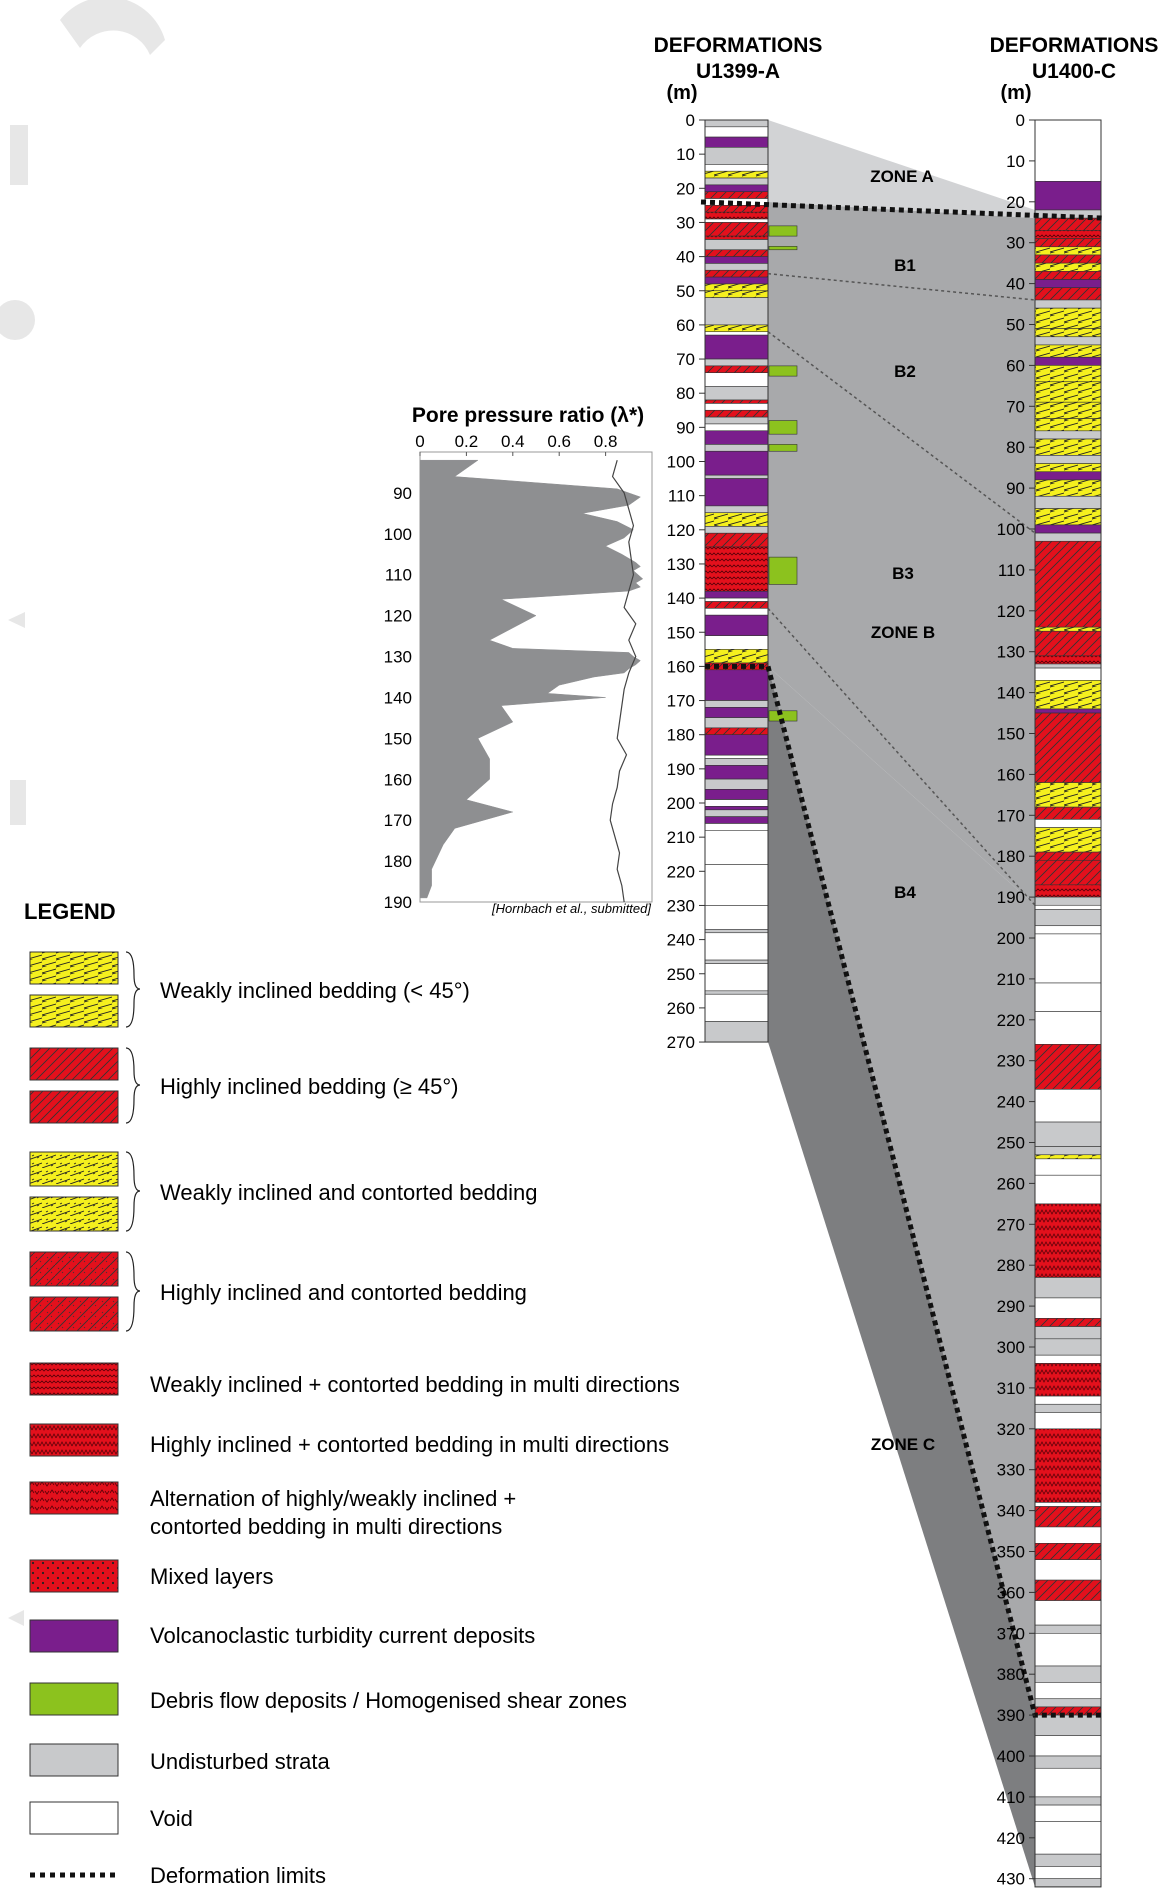  What do you see at coordinates (905, 892) in the screenshot?
I see `subzone-b4-label: B4` at bounding box center [905, 892].